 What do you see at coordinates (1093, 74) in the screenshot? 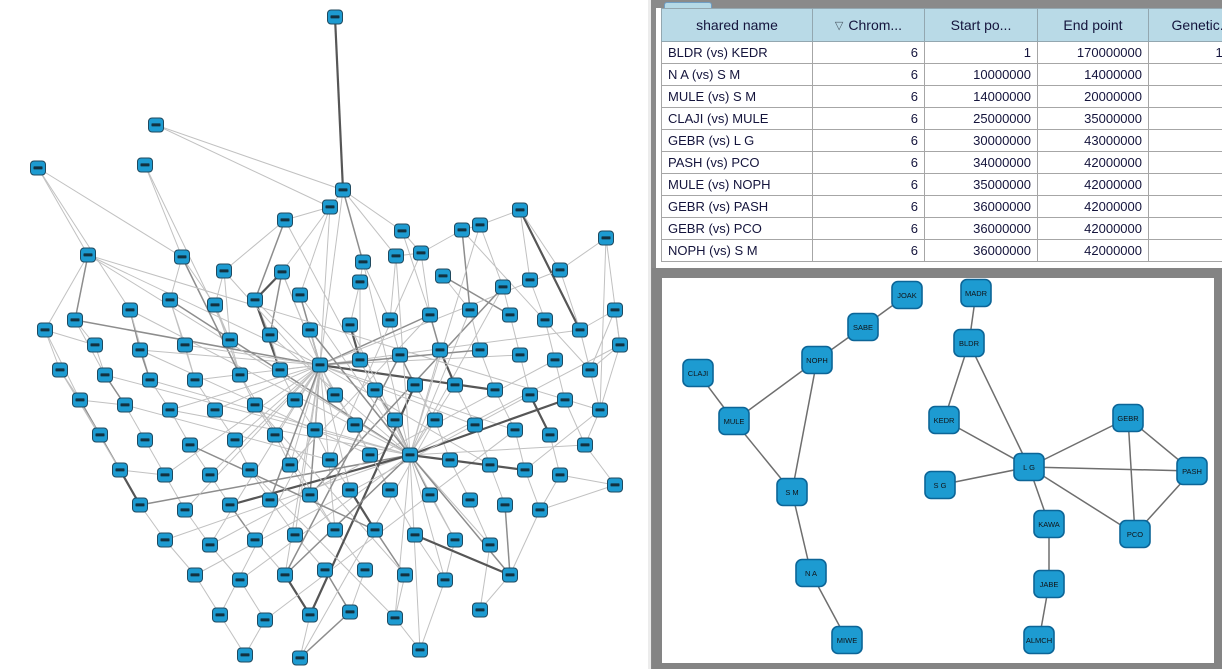
I see `cell-value: 14000000` at bounding box center [1093, 74].